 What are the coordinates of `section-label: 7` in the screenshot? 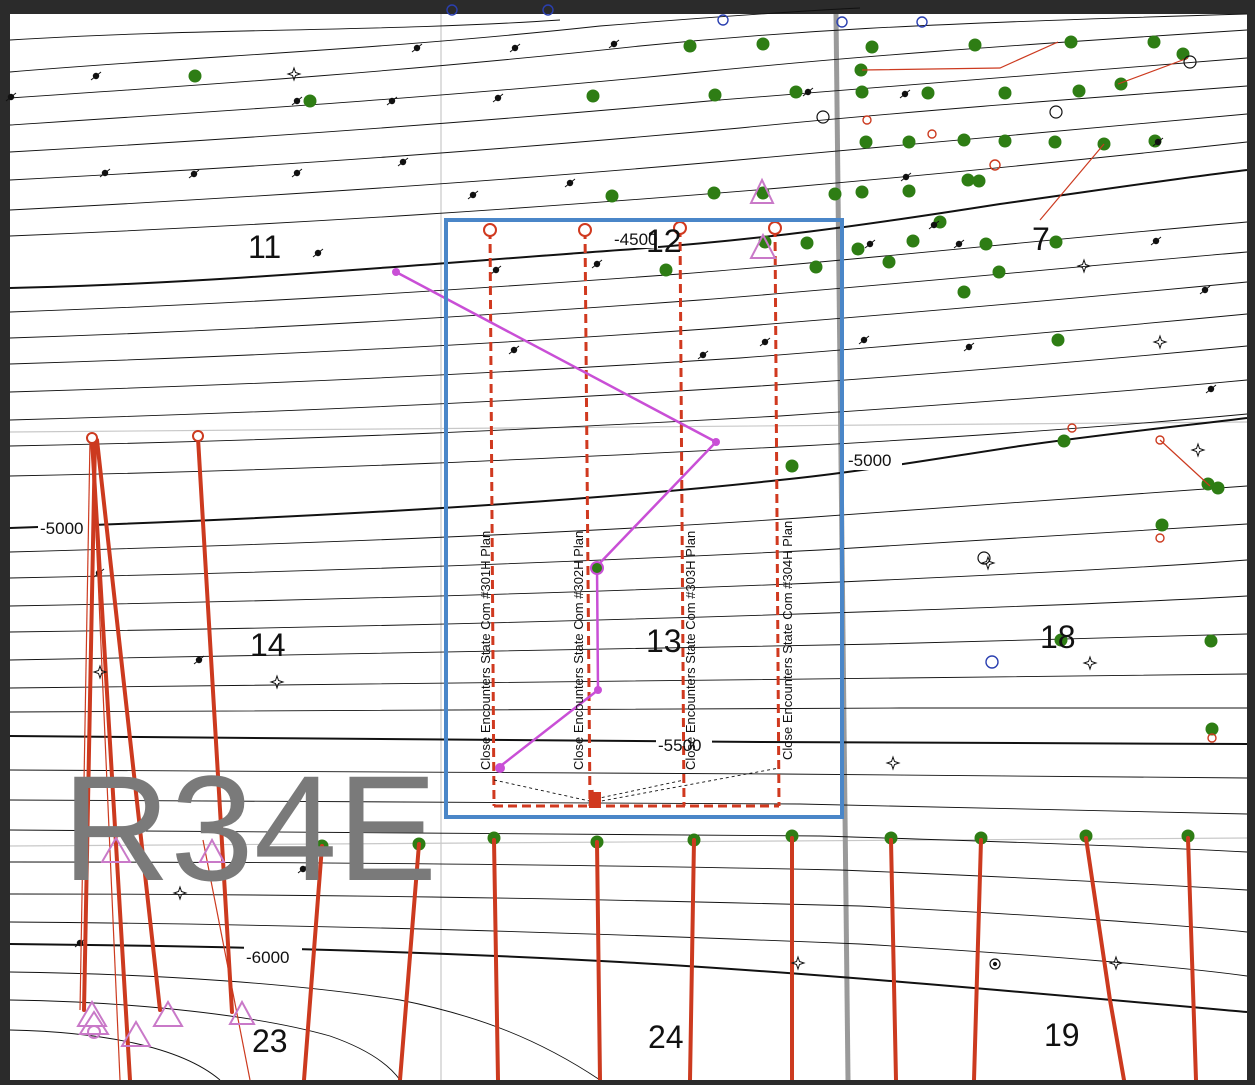 It's located at (1041, 239).